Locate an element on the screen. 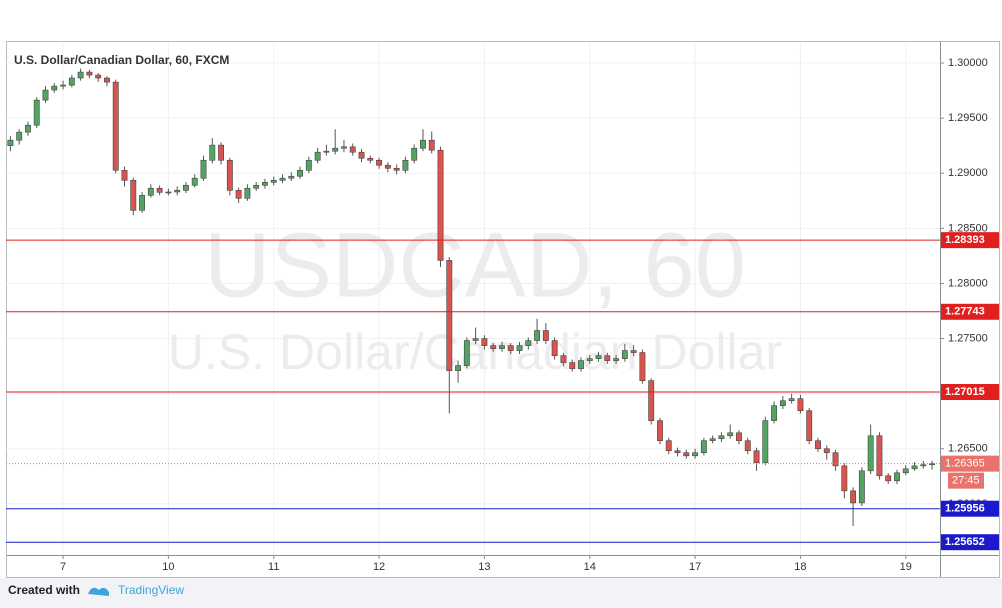 This screenshot has height=608, width=1002. level-label: 1.25956 is located at coordinates (965, 509).